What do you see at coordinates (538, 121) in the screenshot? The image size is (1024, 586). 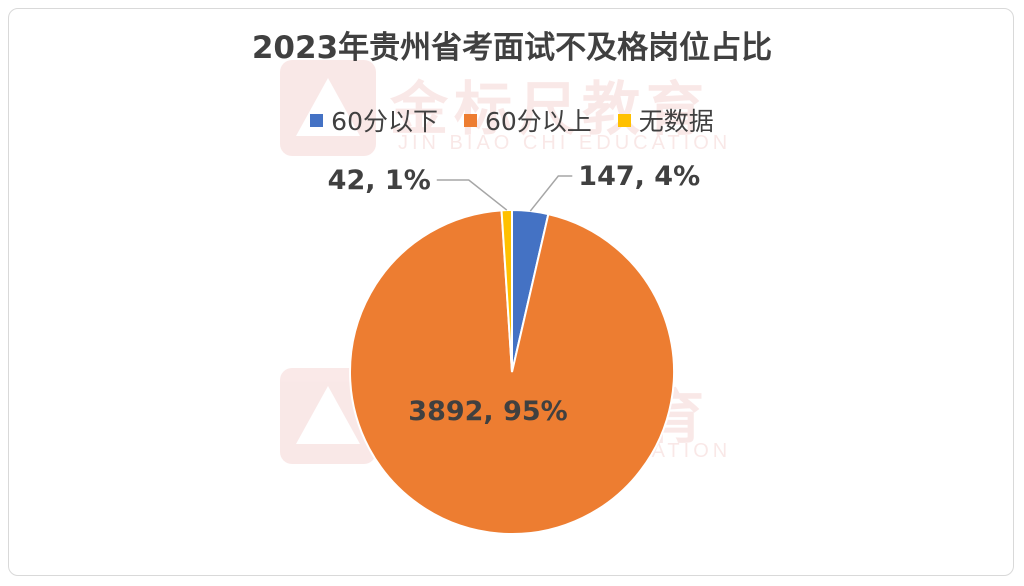 I see `legend-label: 60分以上` at bounding box center [538, 121].